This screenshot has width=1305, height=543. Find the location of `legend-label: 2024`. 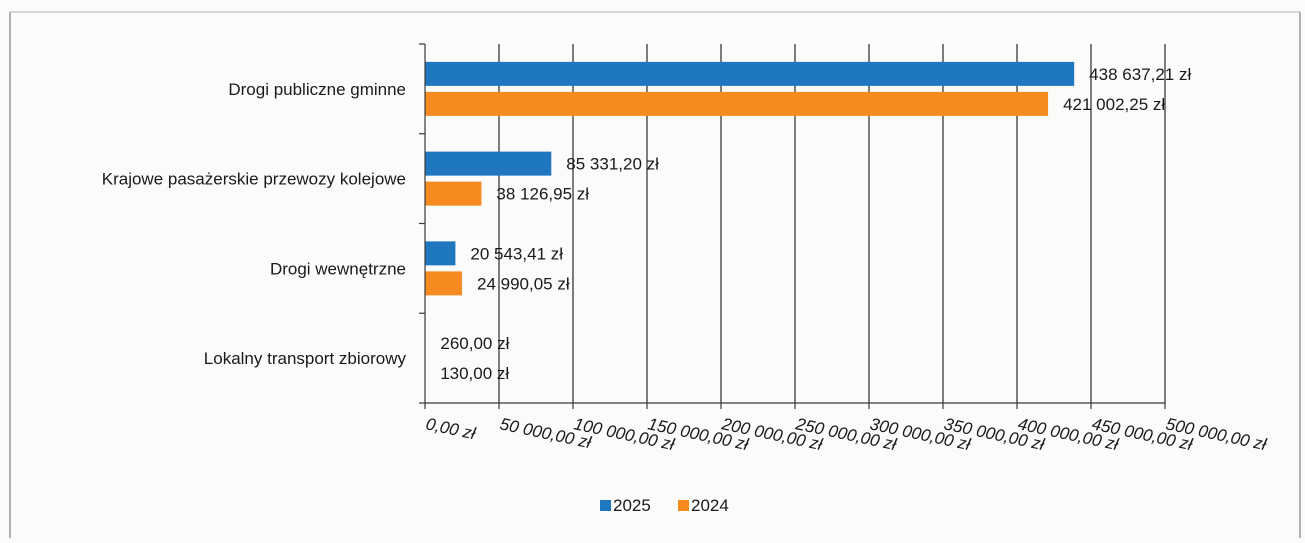

legend-label: 2024 is located at coordinates (710, 505).